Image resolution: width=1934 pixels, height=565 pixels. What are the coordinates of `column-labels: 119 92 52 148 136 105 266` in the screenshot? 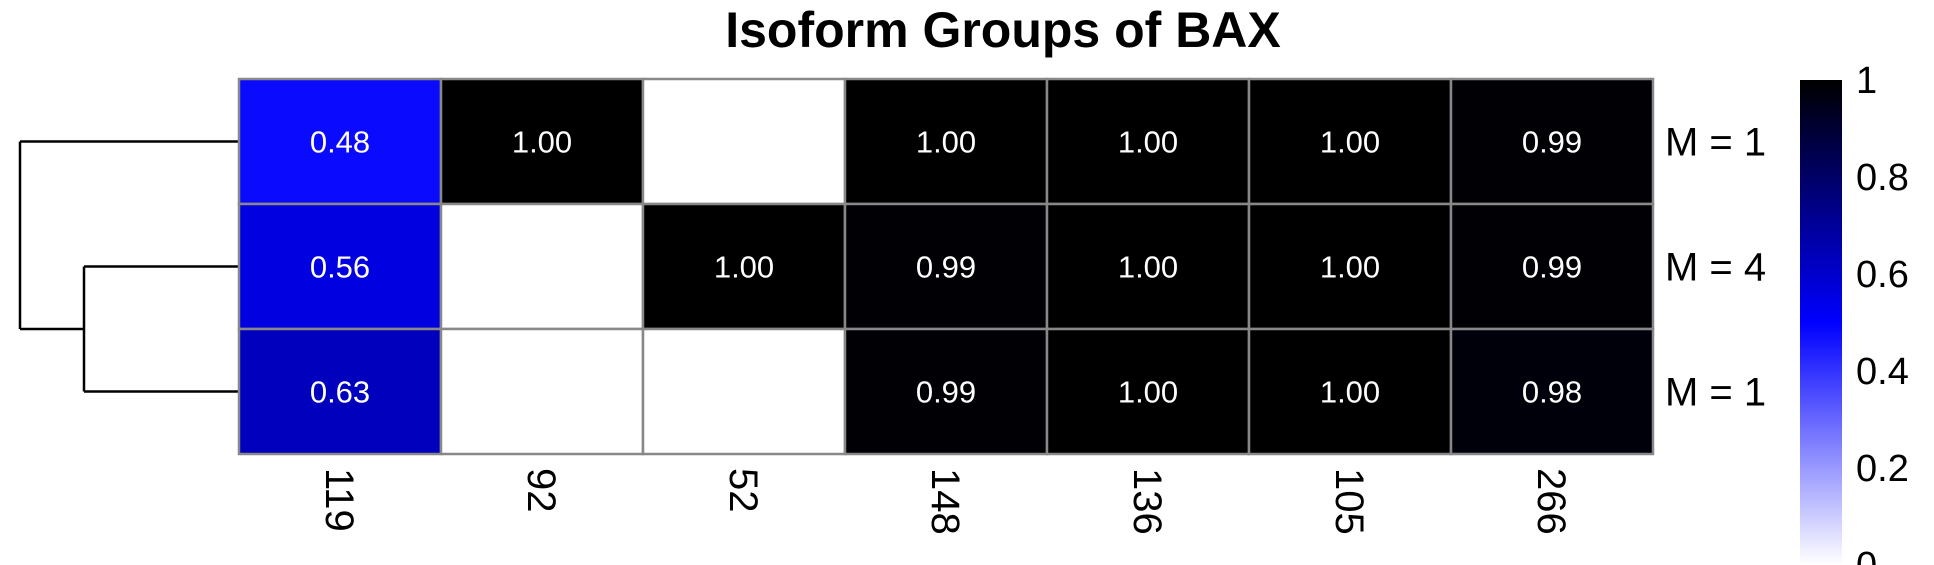 It's located at (945, 501).